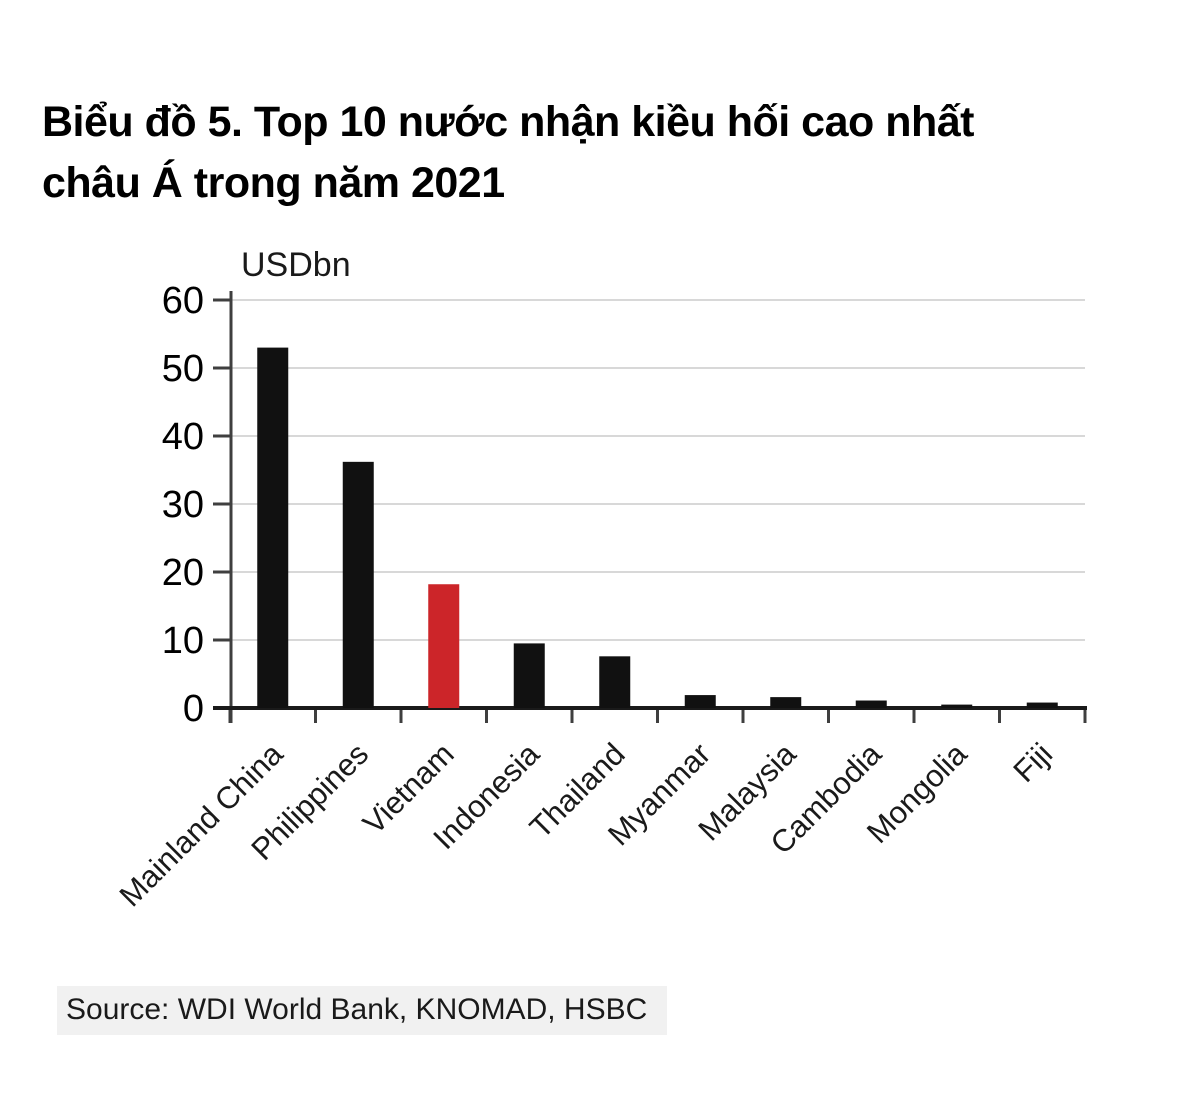  Describe the element at coordinates (444, 646) in the screenshot. I see `bar-vietnam` at that location.